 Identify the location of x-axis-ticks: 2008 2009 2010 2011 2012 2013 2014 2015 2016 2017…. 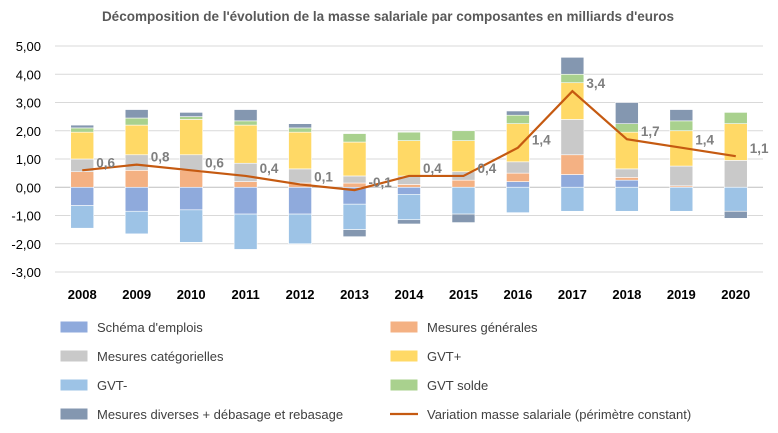
(409, 294).